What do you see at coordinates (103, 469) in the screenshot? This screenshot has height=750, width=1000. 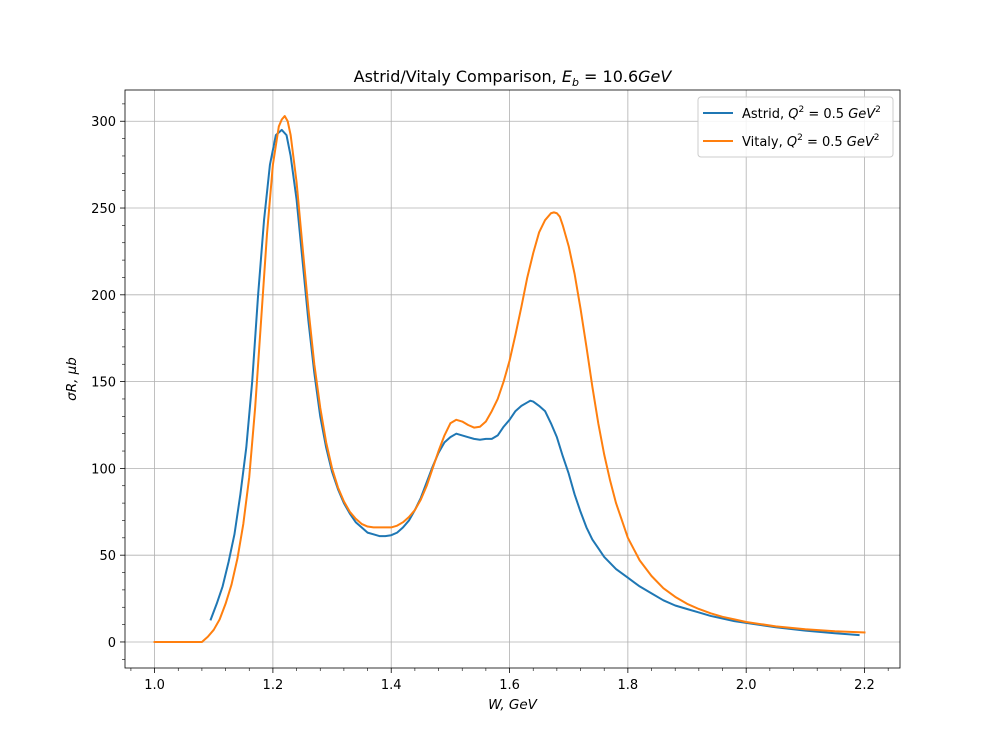 I see `y-tick-label: 100` at bounding box center [103, 469].